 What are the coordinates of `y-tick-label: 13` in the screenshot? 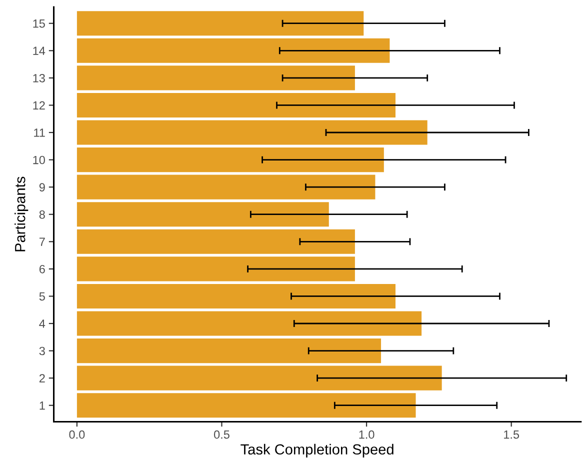 It's located at (39, 78).